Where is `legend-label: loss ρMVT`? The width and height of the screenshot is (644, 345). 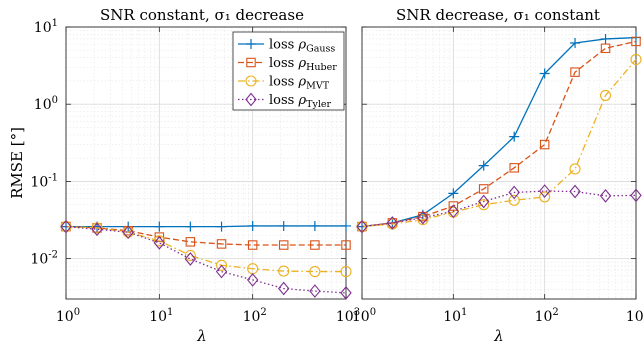
legend-label: loss ρMVT is located at coordinates (299, 83).